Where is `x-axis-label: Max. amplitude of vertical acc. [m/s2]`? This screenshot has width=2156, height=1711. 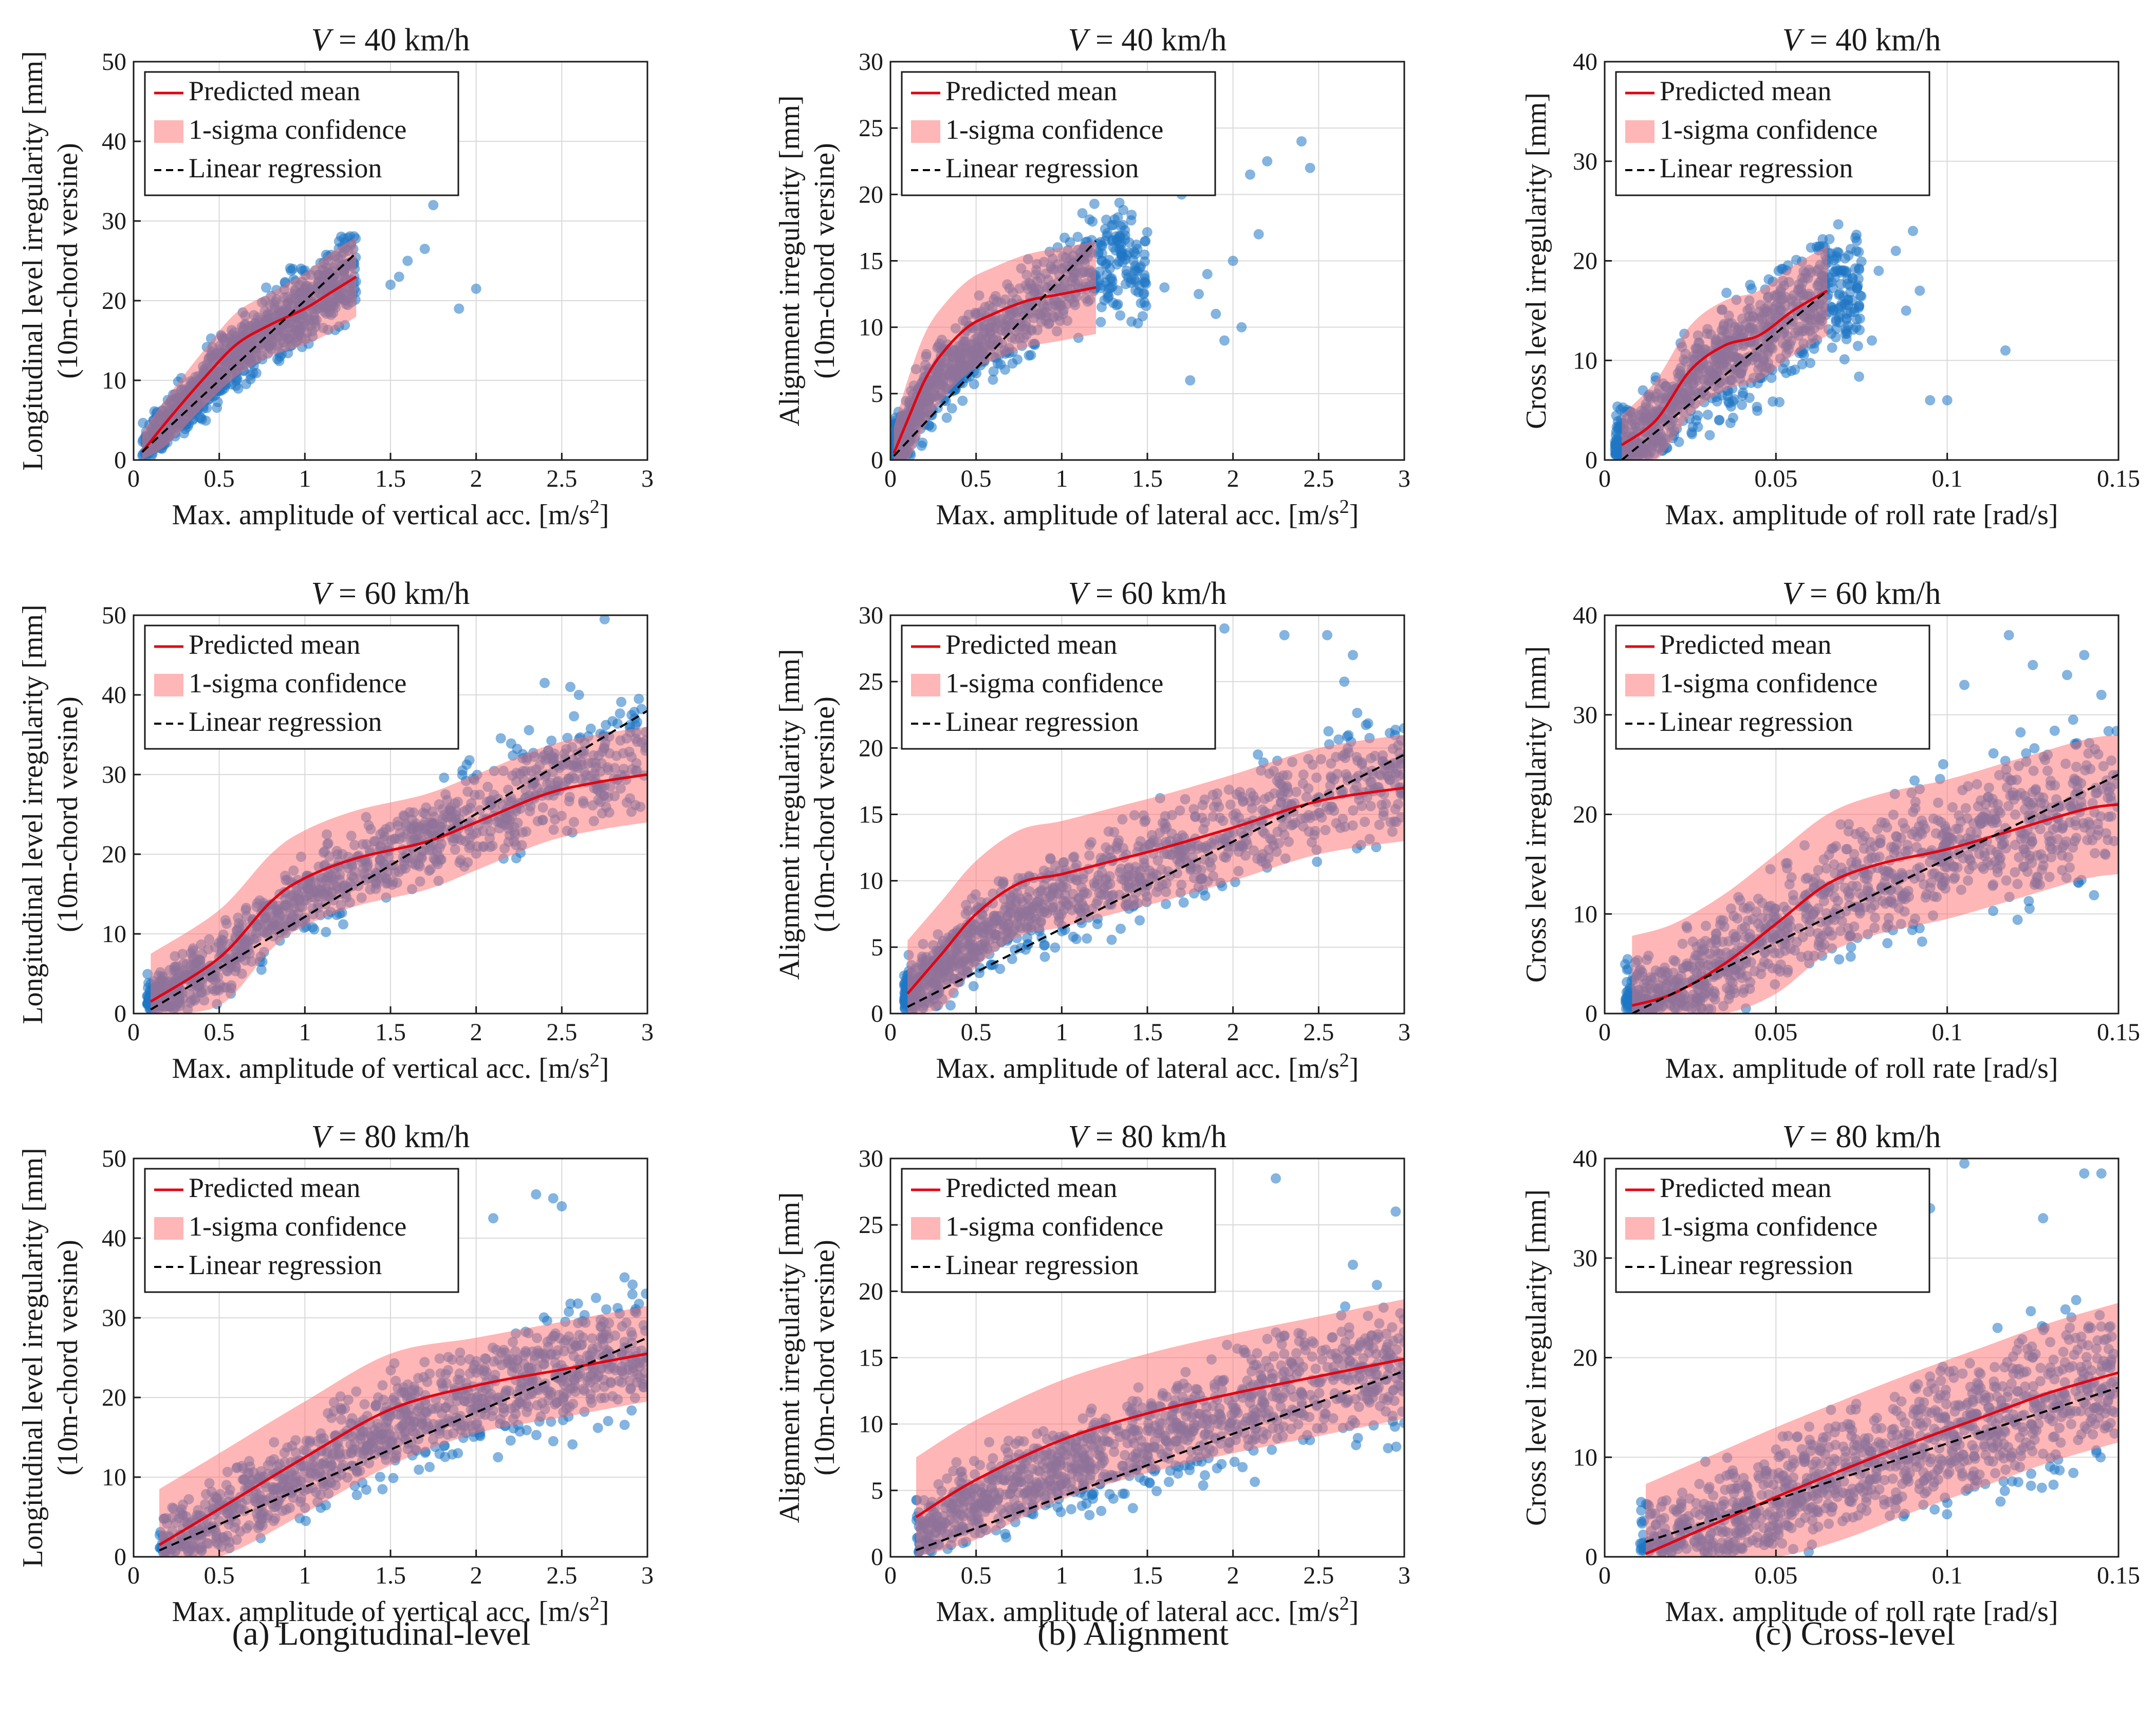
x-axis-label: Max. amplitude of vertical acc. [m/s2] is located at coordinates (390, 513).